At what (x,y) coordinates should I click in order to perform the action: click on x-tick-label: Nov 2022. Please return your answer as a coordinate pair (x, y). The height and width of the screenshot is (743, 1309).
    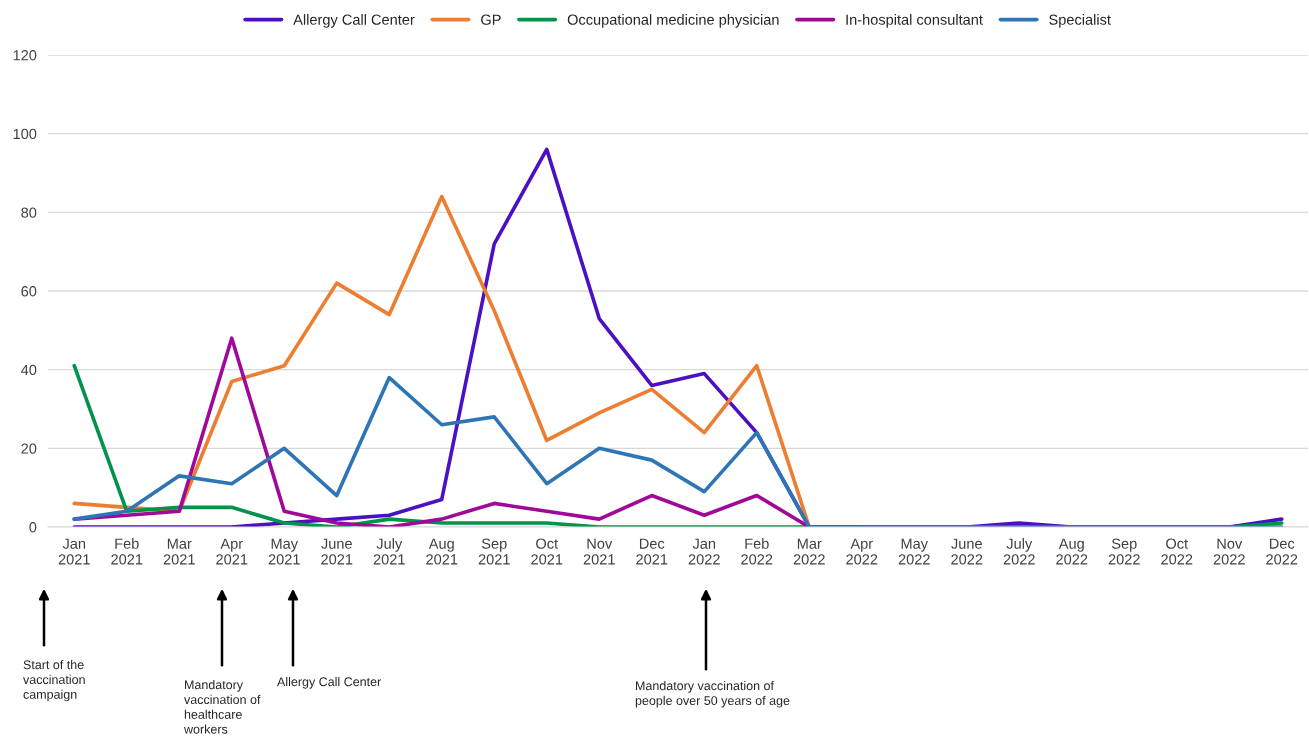
    Looking at the image, I should click on (1229, 551).